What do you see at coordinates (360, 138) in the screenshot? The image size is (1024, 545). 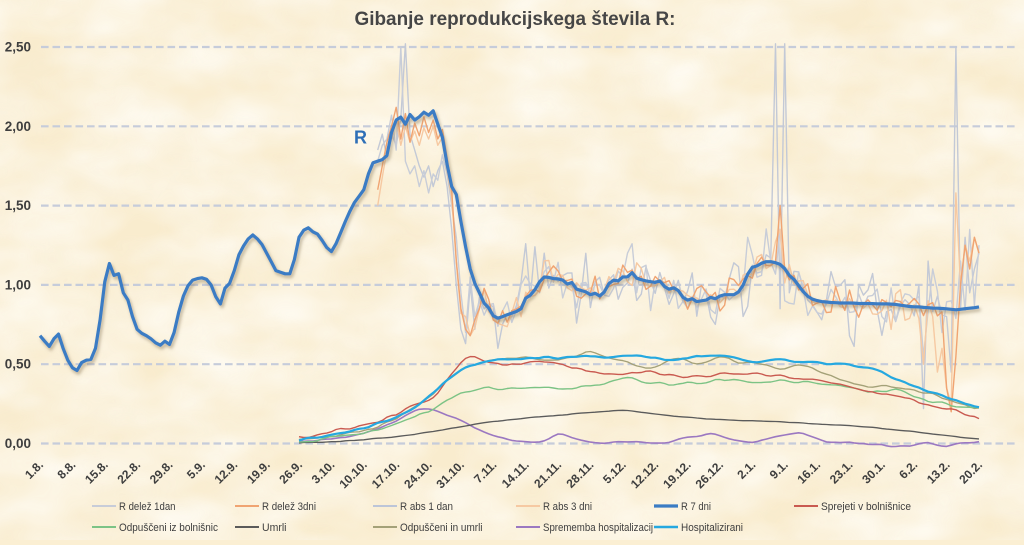 I see `svg-text: R` at bounding box center [360, 138].